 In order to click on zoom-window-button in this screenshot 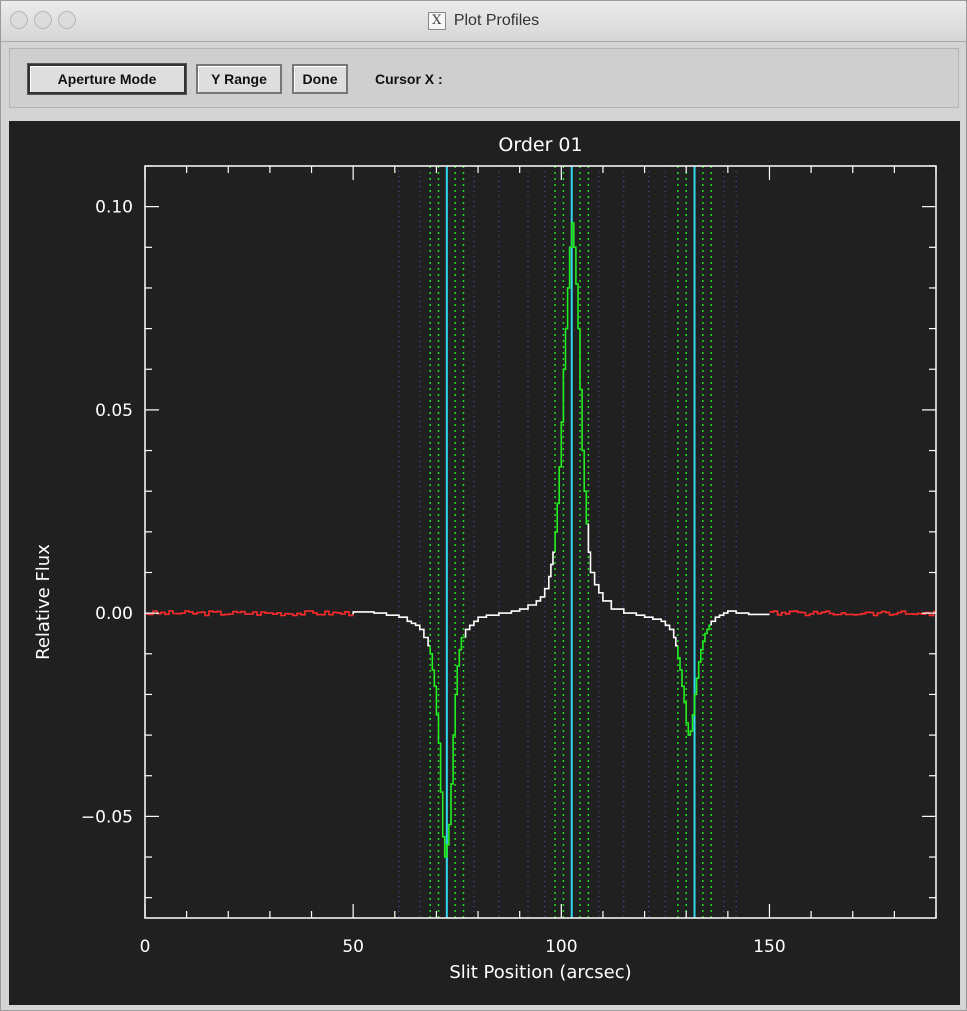, I will do `click(67, 20)`.